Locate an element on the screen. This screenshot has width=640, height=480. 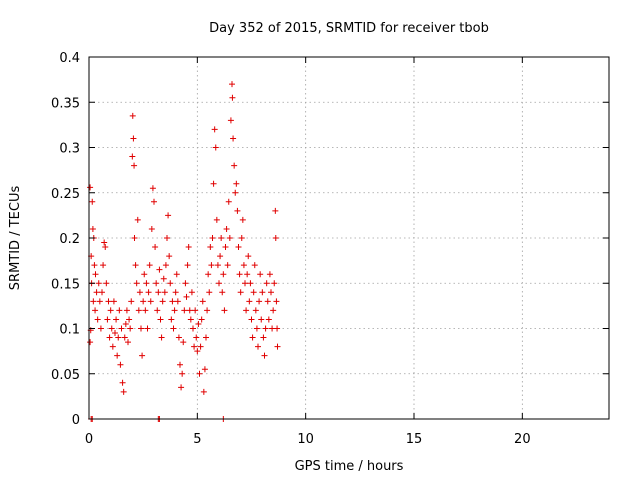
x-tick-label: 0 is located at coordinates (89, 439).